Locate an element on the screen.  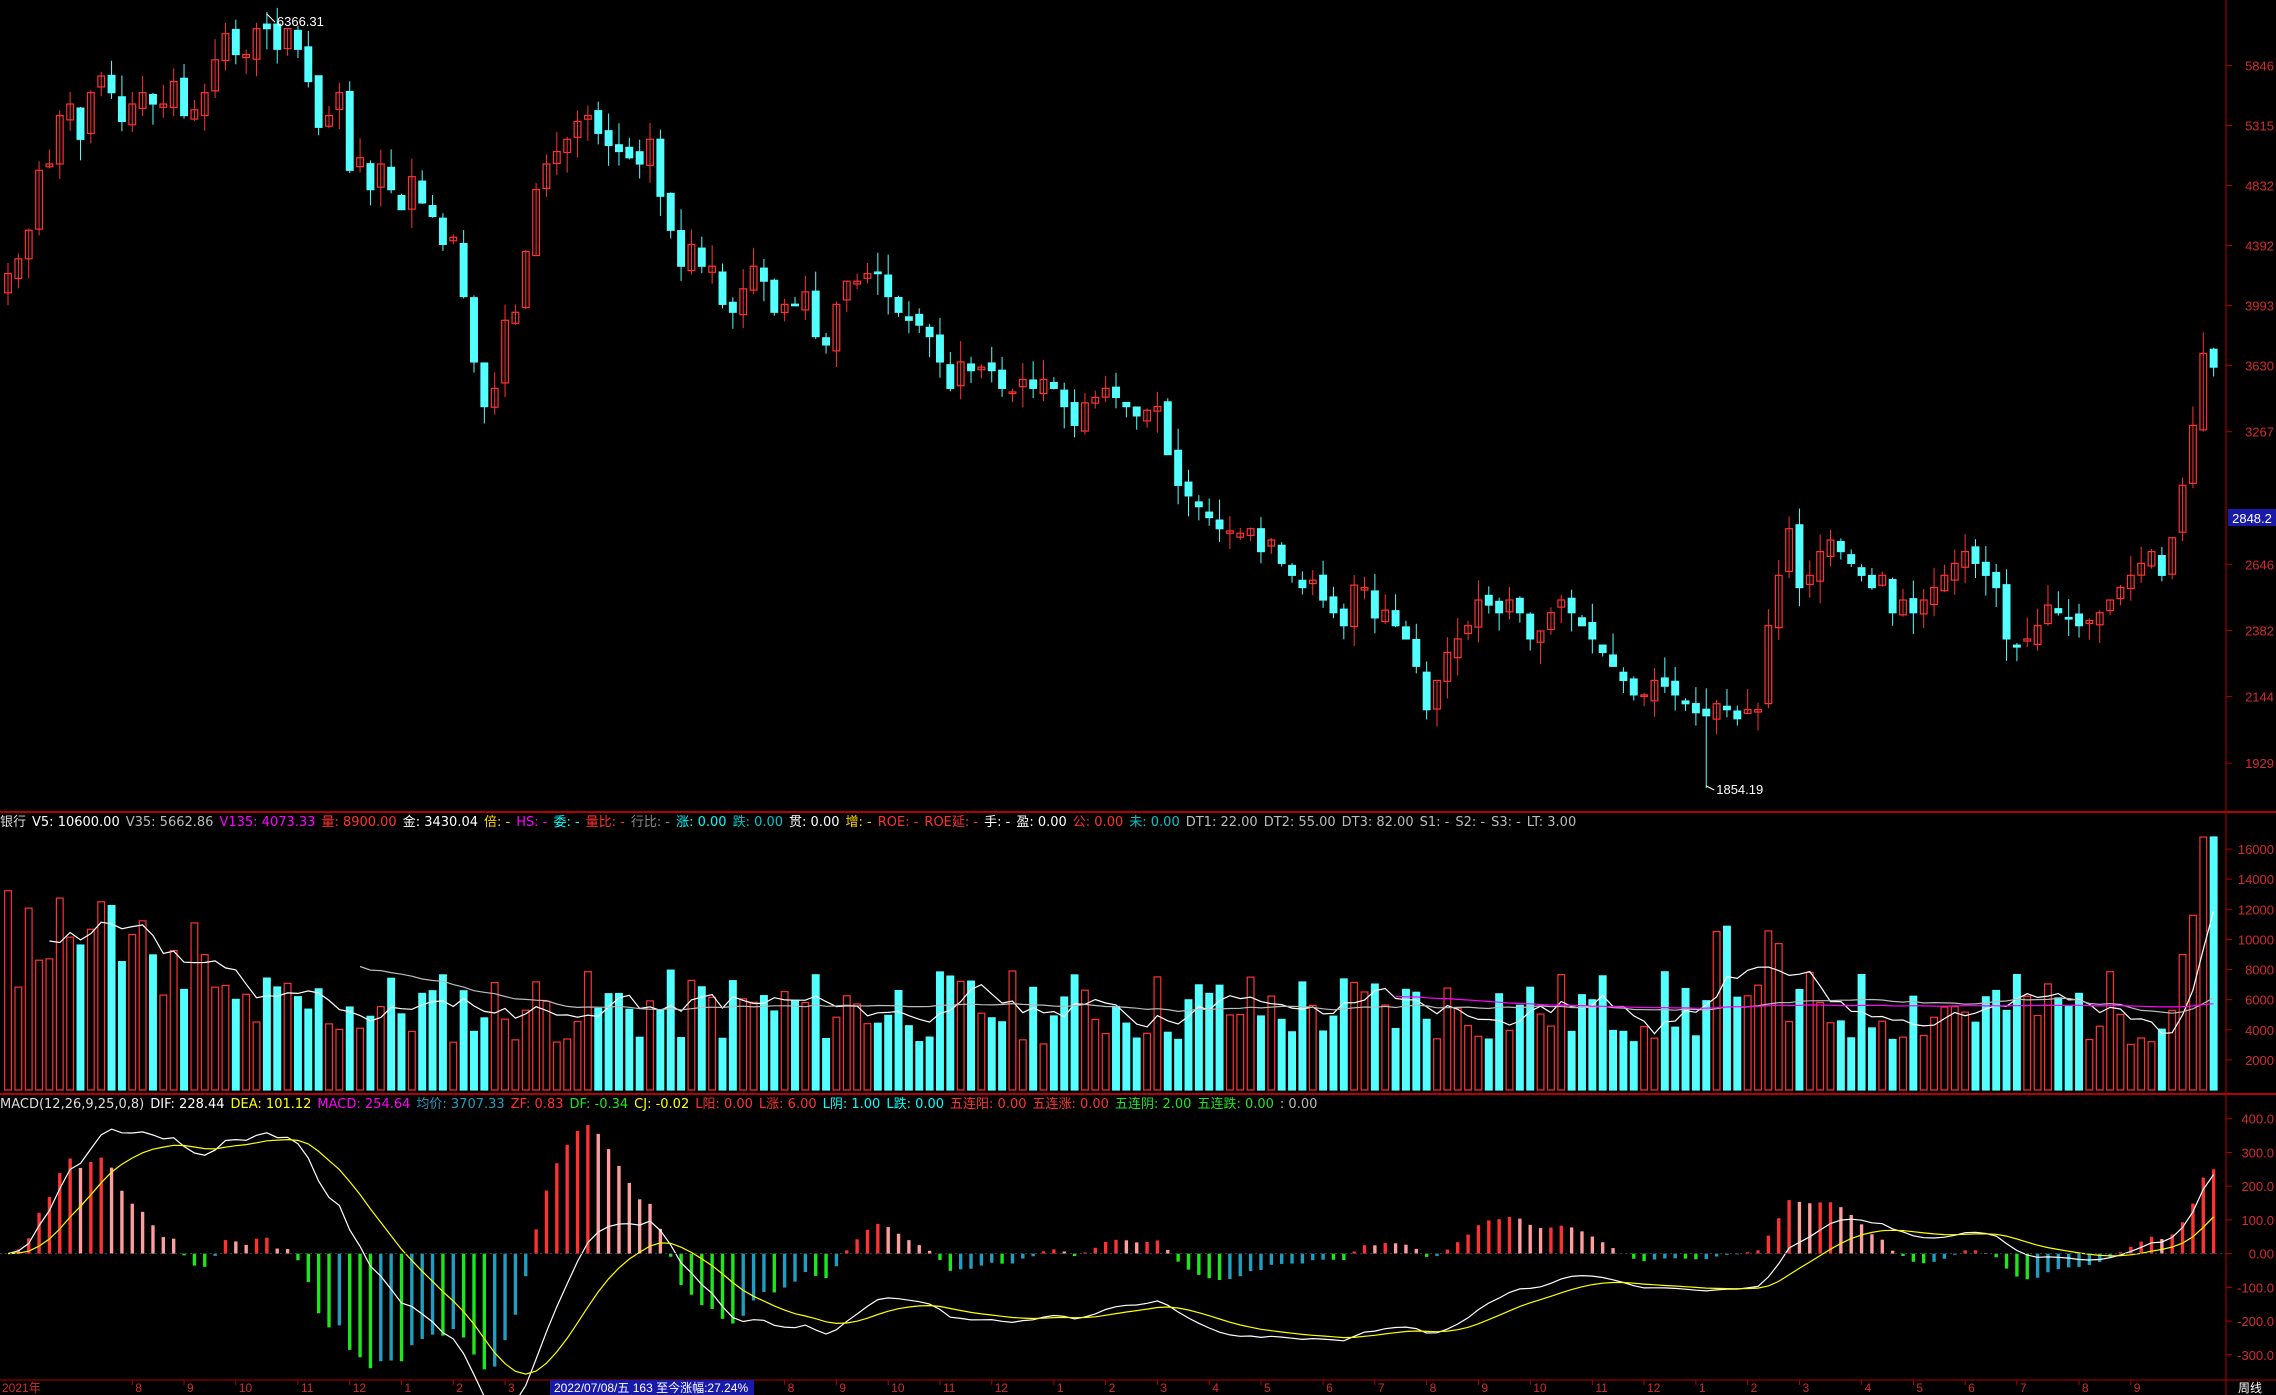
volume-info-item: V5: 10600.00 is located at coordinates (76, 822).